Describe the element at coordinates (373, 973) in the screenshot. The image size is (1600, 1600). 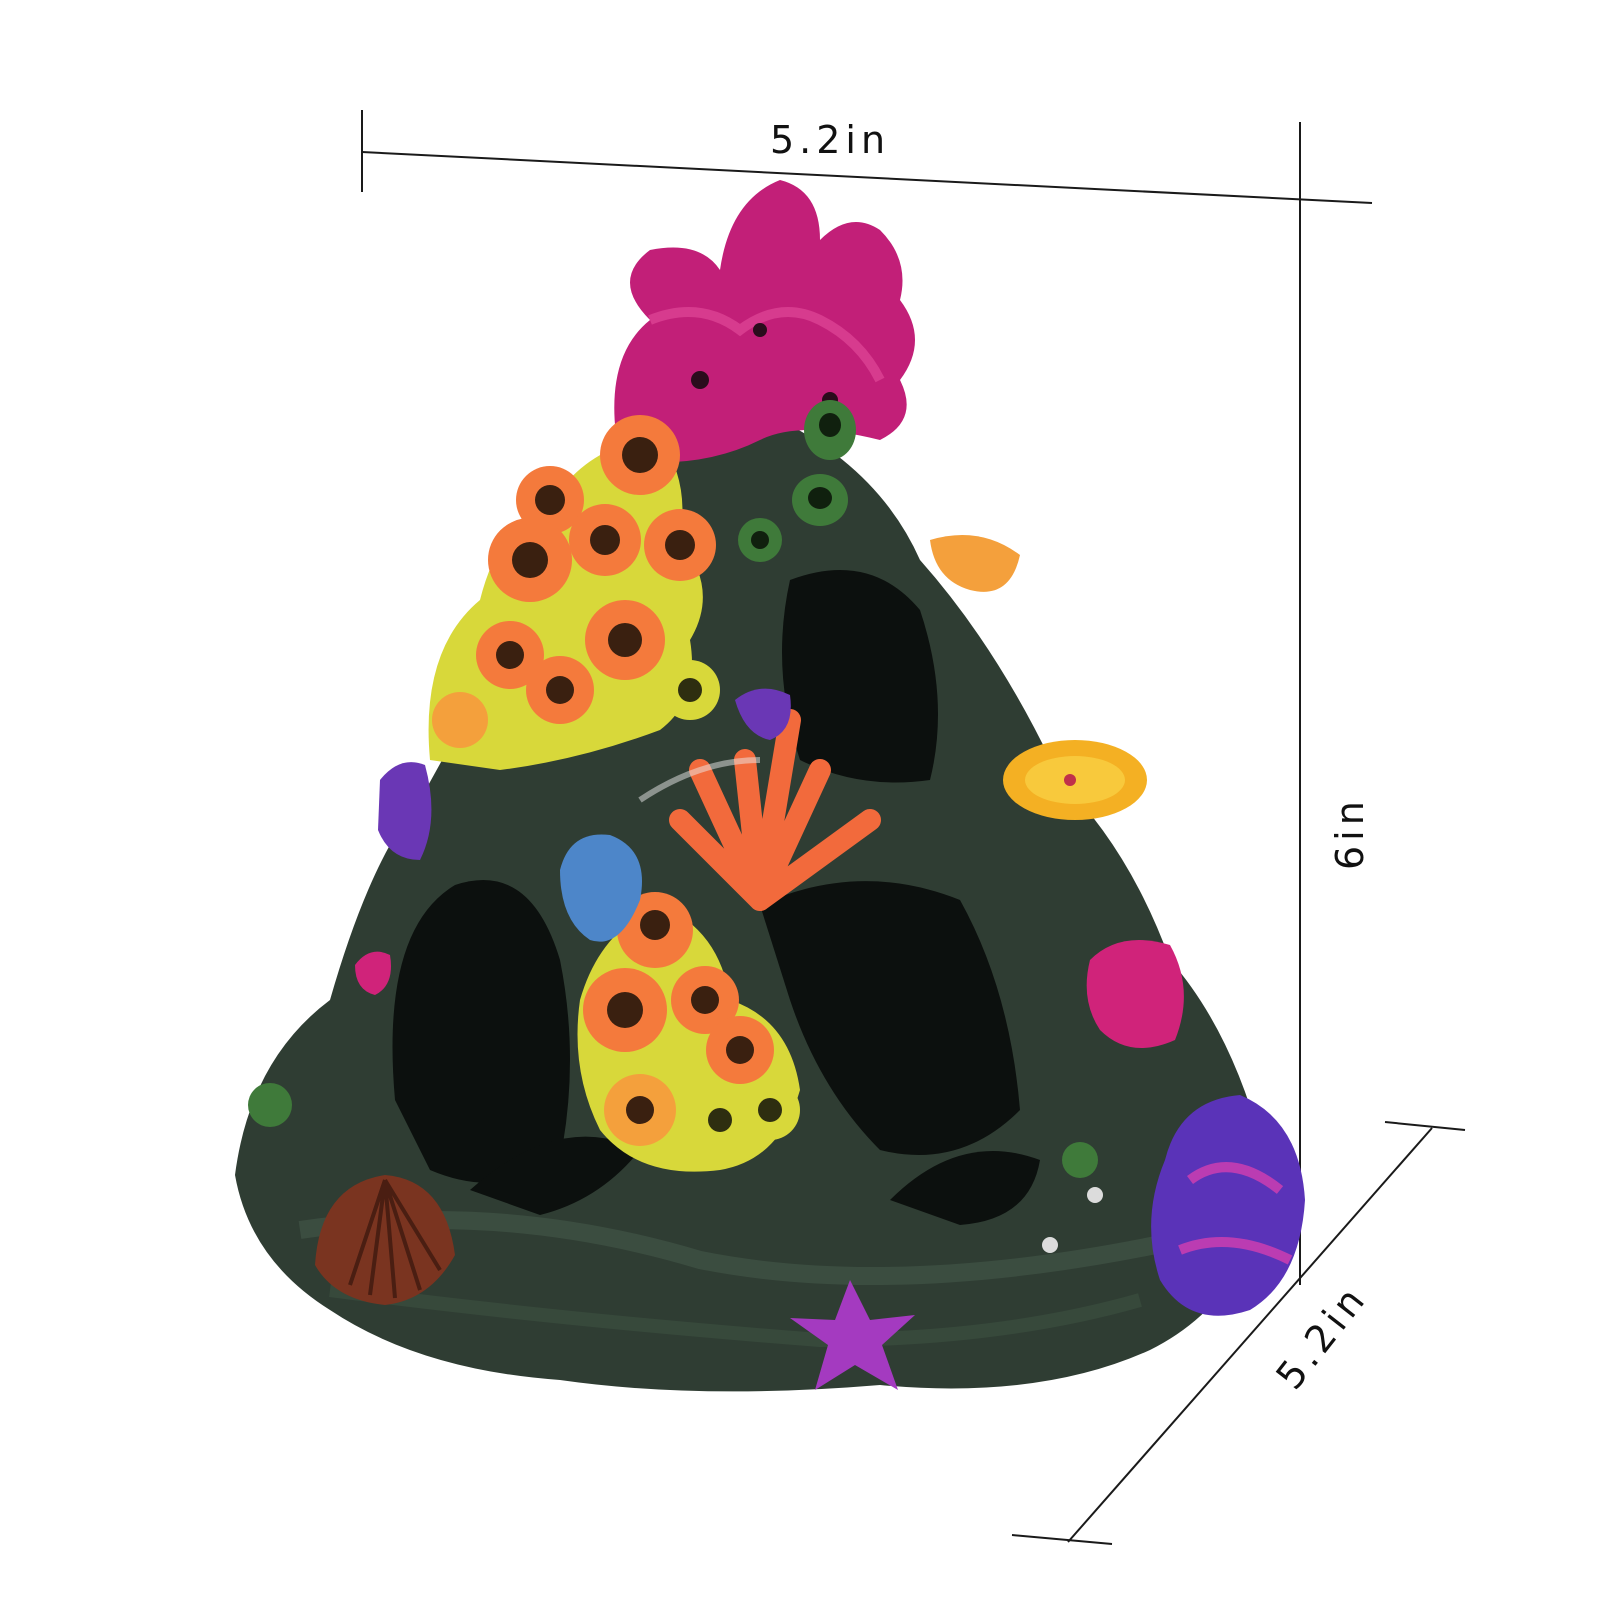
I see `pink-coral-left` at that location.